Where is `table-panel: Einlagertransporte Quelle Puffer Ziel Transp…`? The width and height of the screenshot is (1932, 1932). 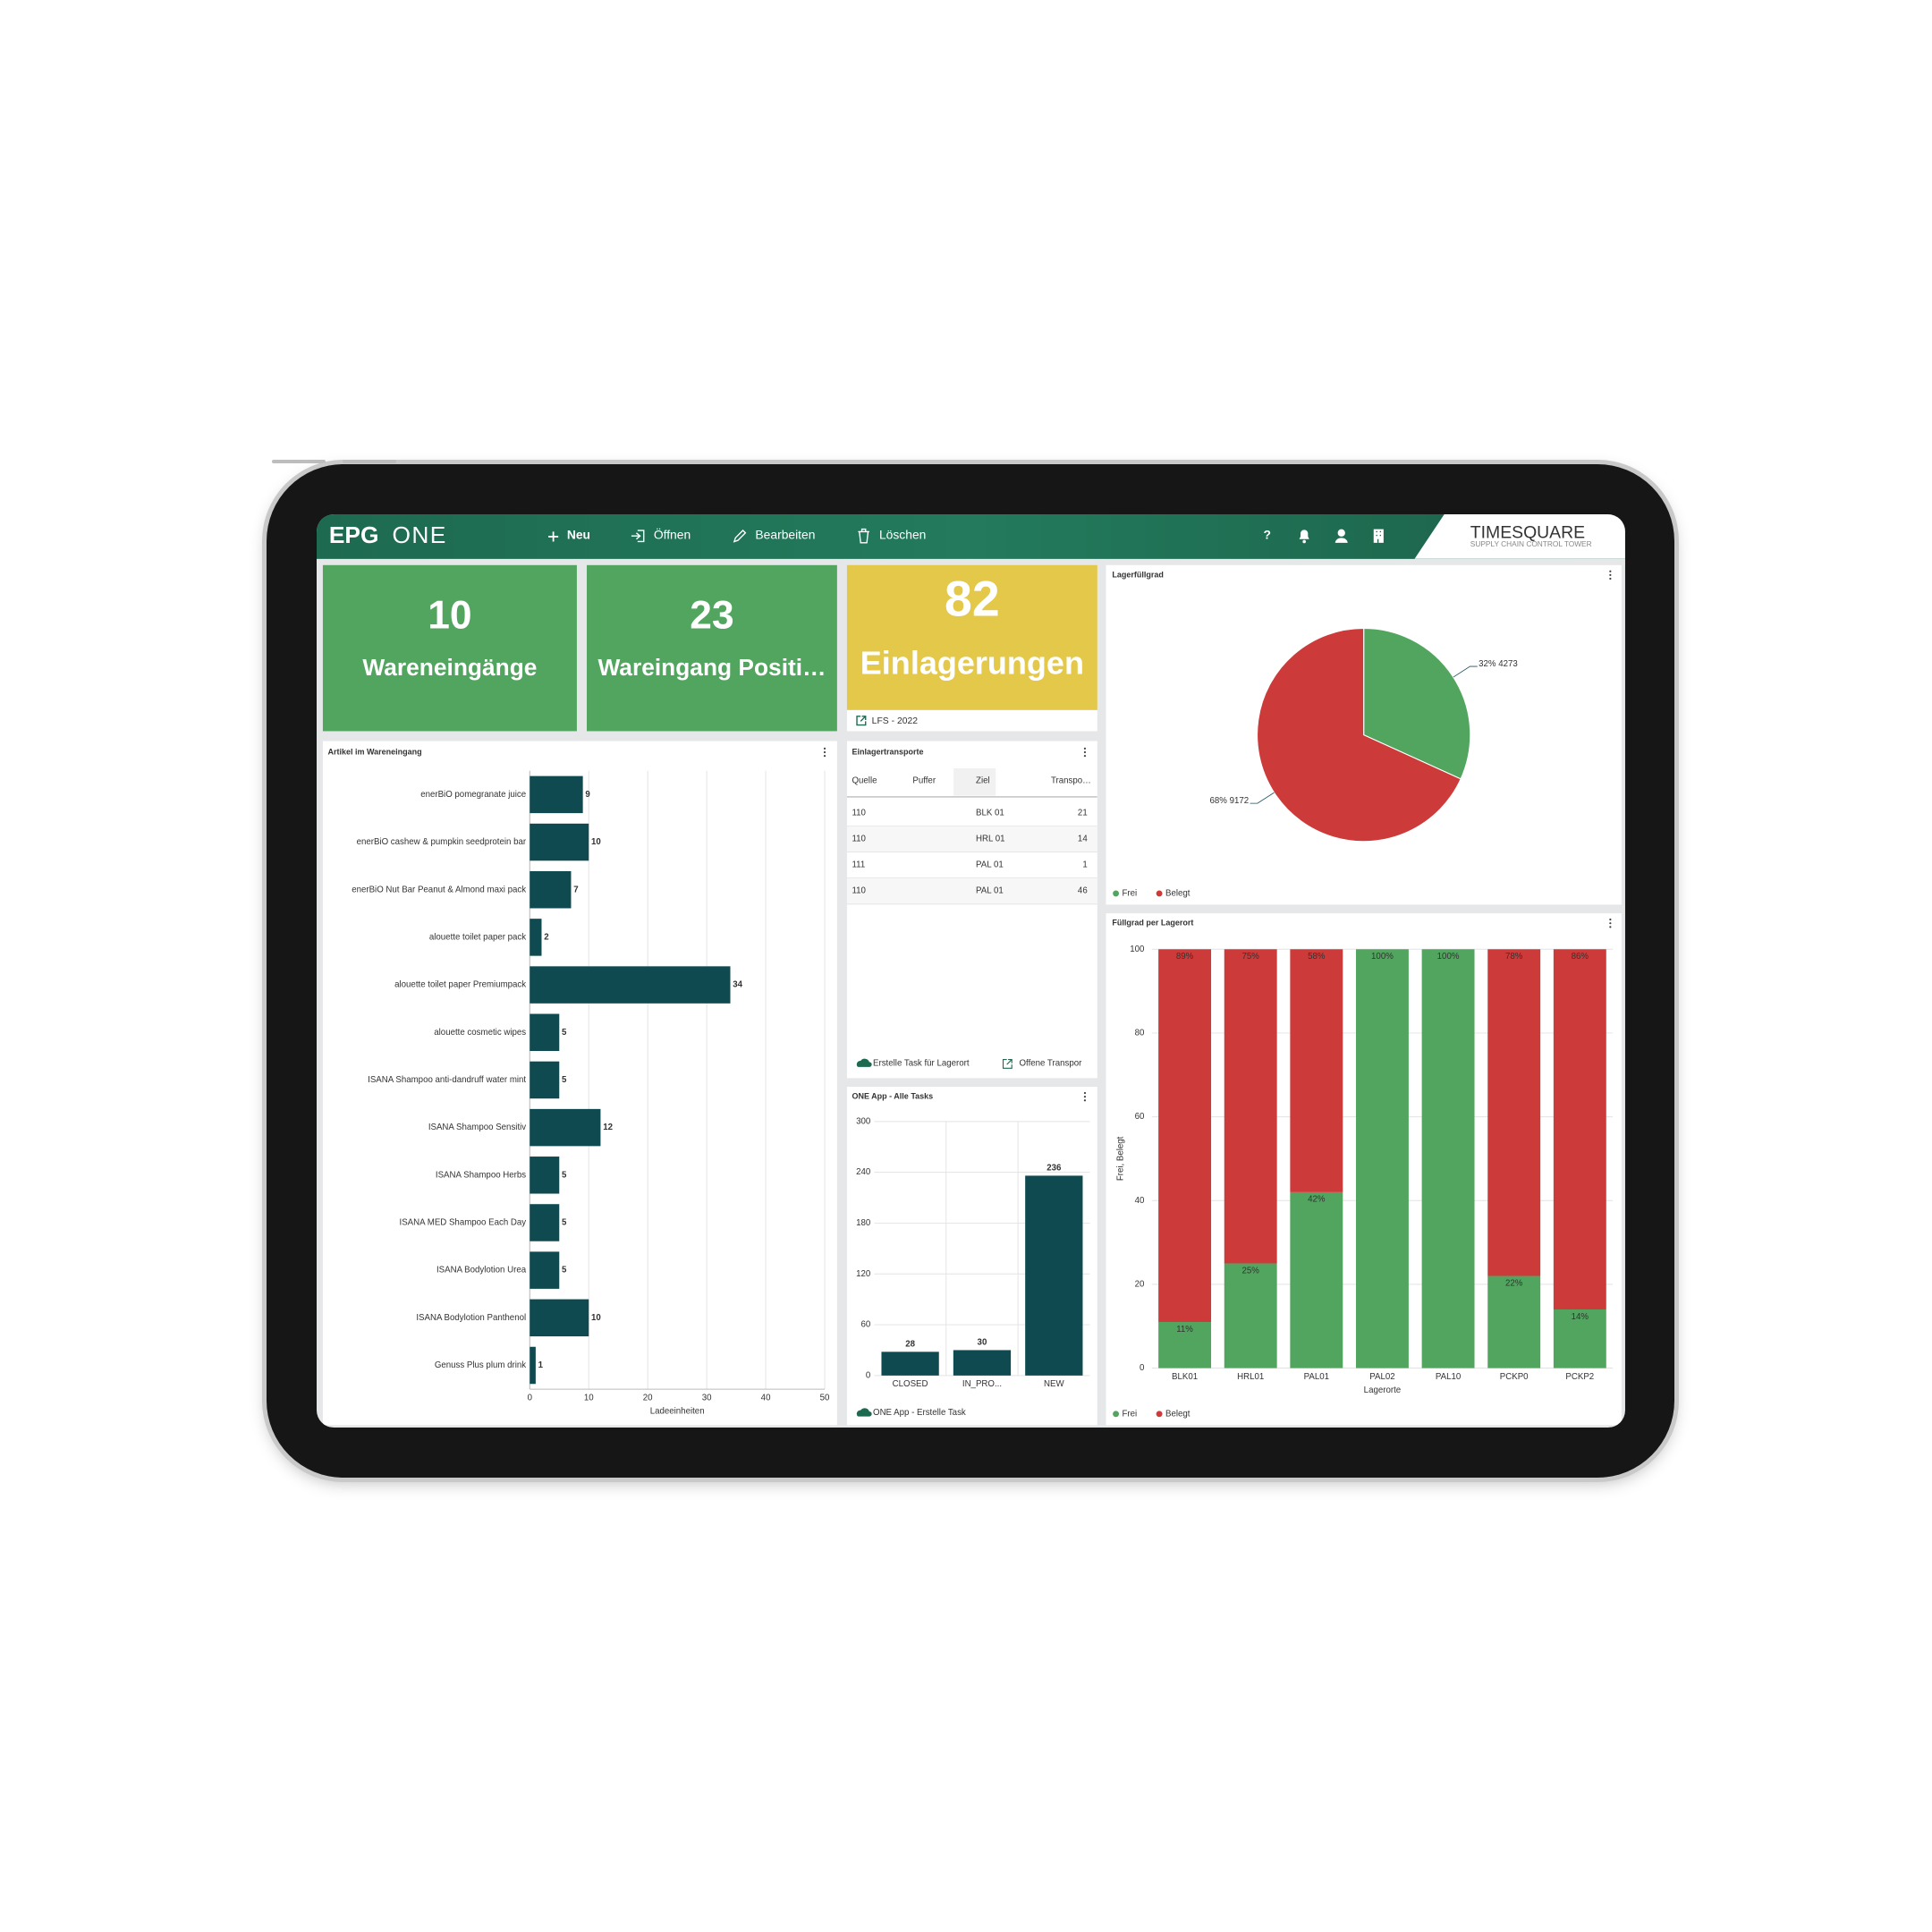
table-panel: Einlagertransporte Quelle Puffer Ziel Transp… is located at coordinates (971, 910).